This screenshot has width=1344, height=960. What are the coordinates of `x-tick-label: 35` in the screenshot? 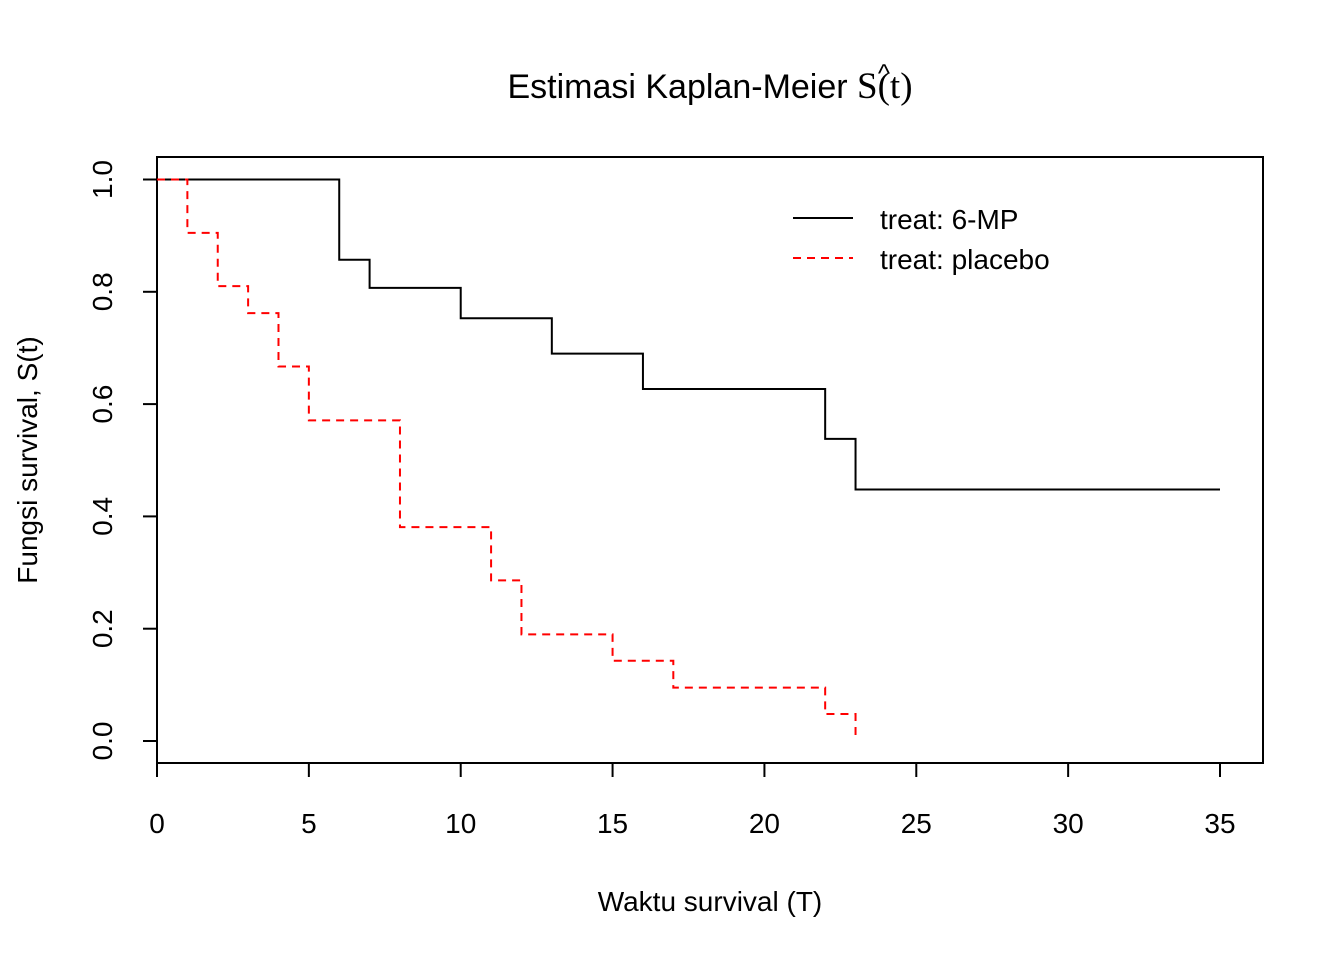 It's located at (1219, 823).